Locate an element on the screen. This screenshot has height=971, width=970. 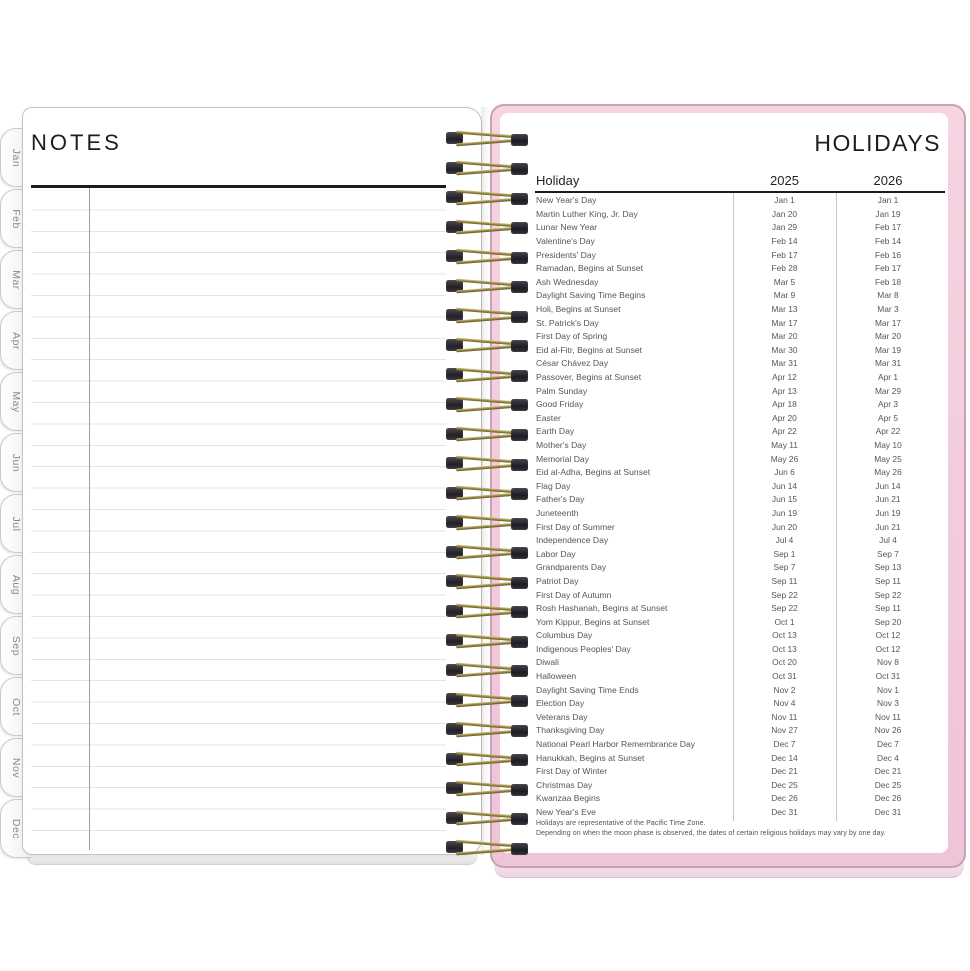
date-2025: Feb 14 is located at coordinates (784, 241).